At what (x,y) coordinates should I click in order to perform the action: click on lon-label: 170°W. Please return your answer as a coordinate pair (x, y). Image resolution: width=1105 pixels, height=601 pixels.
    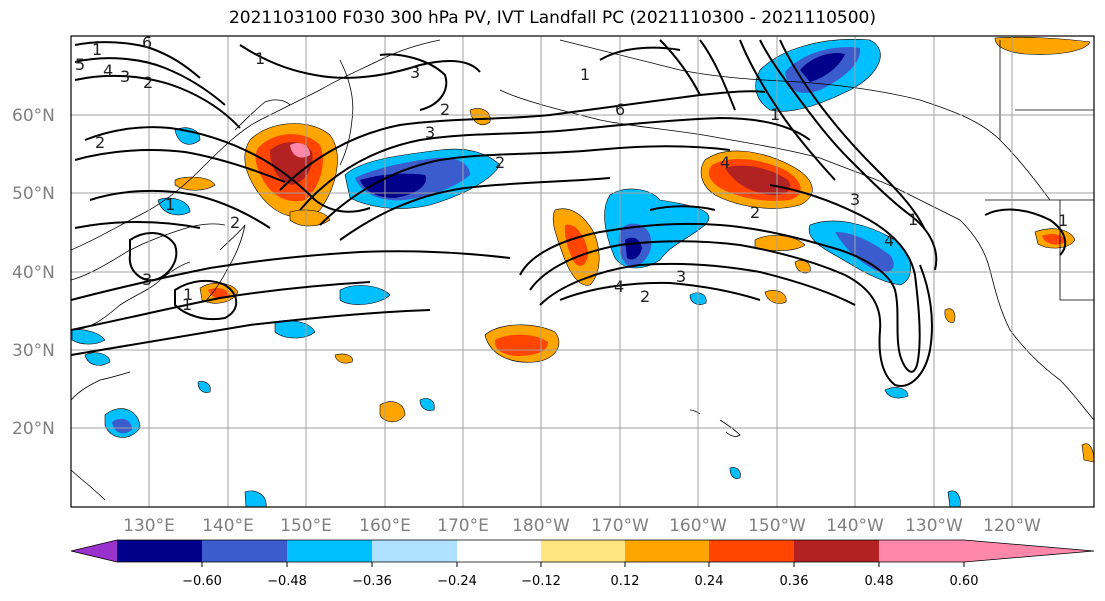
    Looking at the image, I should click on (620, 526).